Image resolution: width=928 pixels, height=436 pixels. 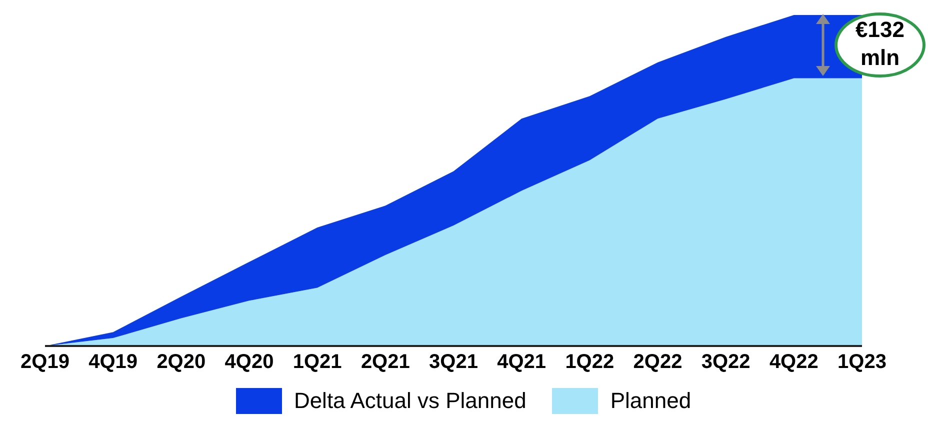 What do you see at coordinates (657, 362) in the screenshot?
I see `x-tick-label: 2Q22` at bounding box center [657, 362].